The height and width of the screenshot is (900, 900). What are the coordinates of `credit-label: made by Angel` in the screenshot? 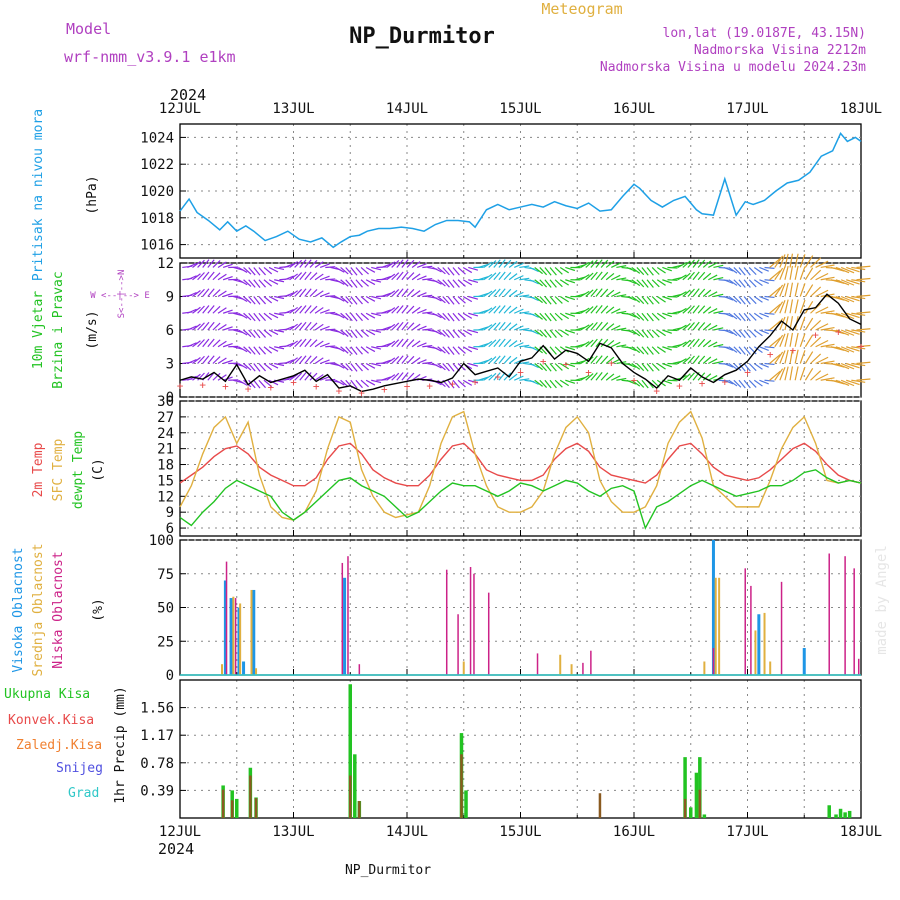 It's located at (882, 600).